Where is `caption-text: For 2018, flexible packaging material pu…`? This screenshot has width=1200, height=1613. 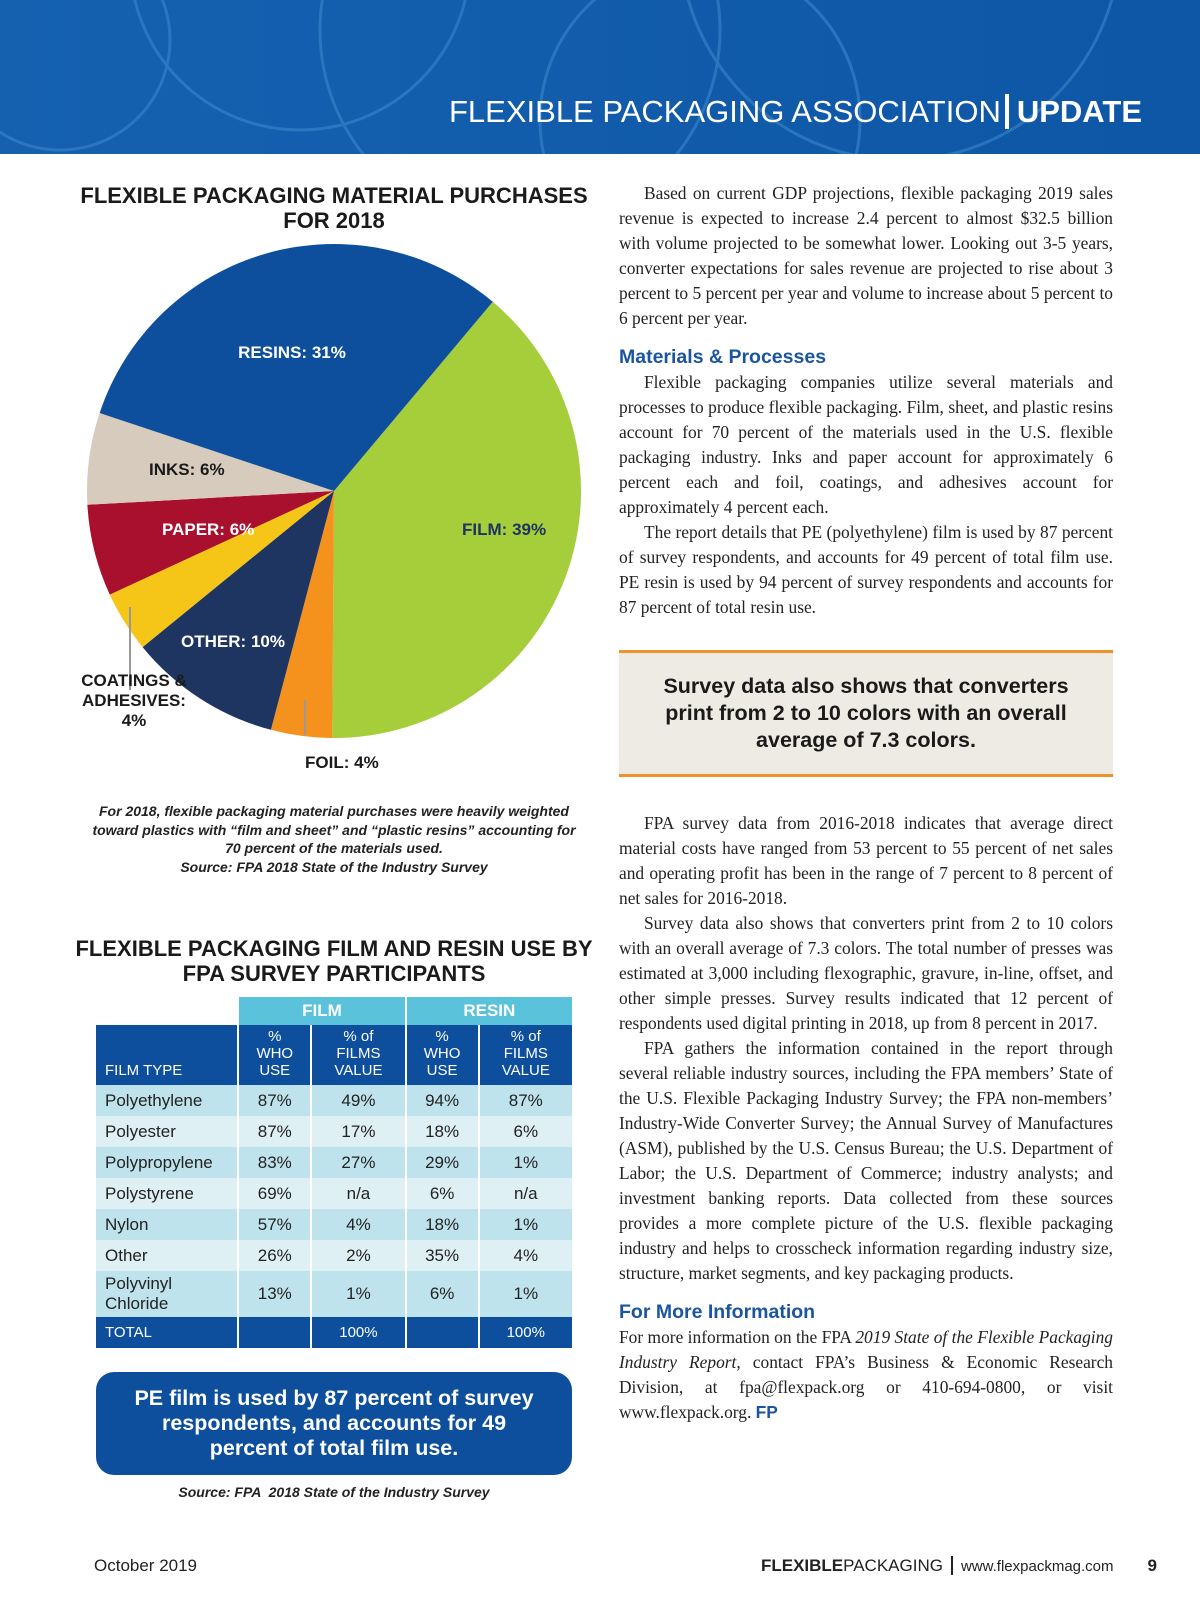 caption-text: For 2018, flexible packaging material pu… is located at coordinates (334, 829).